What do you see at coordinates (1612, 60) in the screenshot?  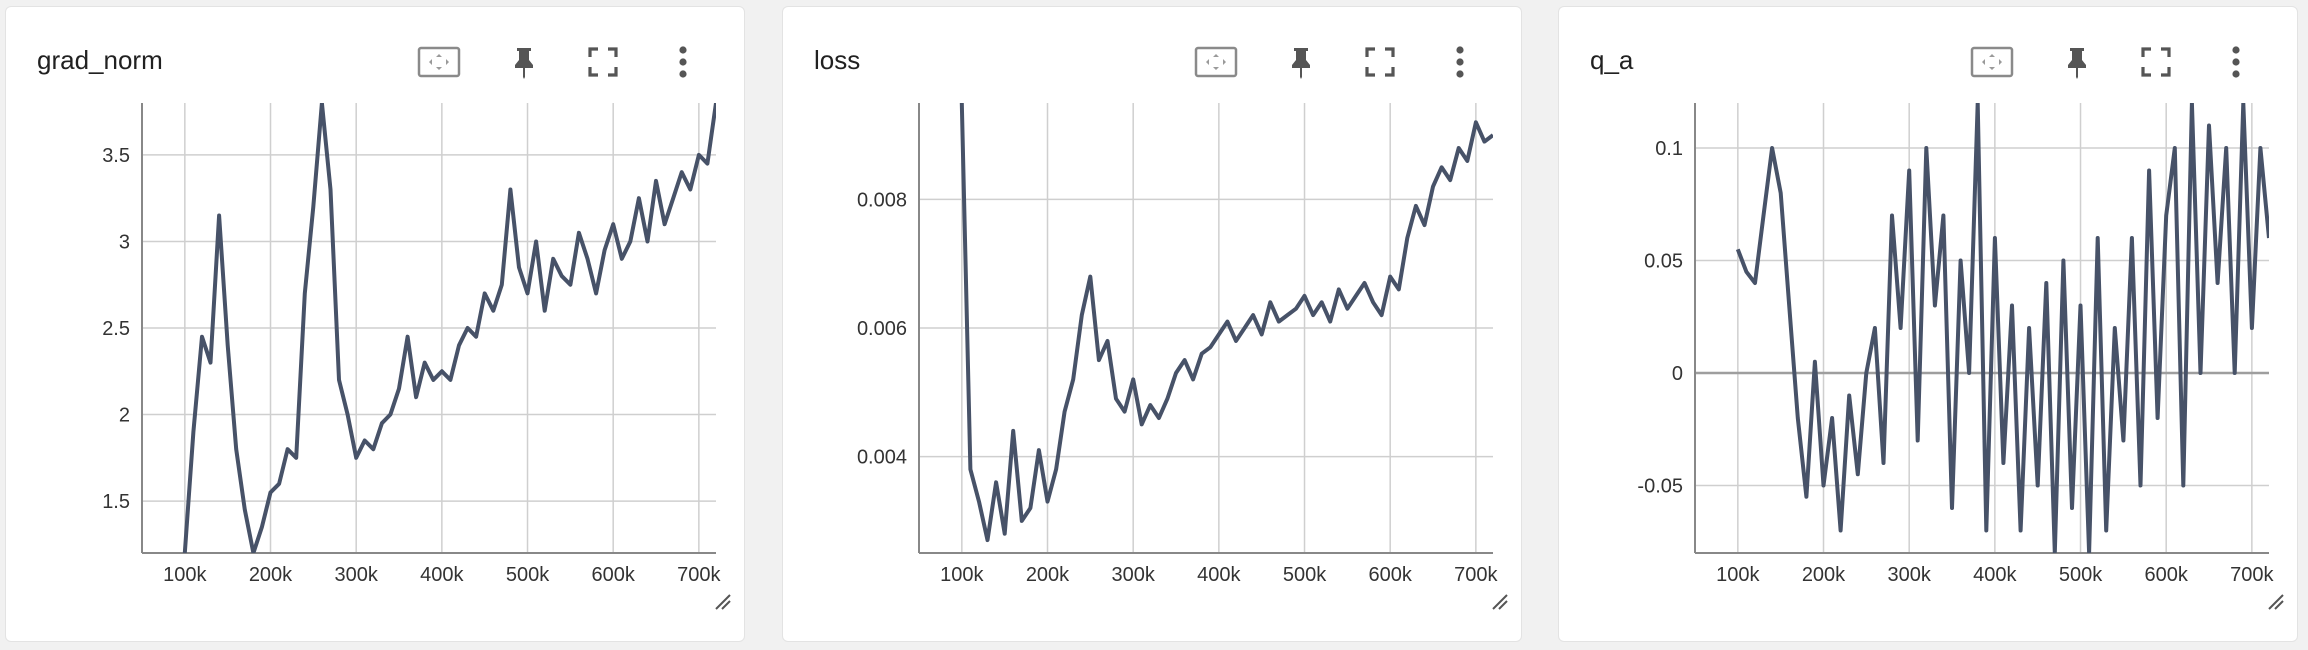 I see `card-title: q_a` at bounding box center [1612, 60].